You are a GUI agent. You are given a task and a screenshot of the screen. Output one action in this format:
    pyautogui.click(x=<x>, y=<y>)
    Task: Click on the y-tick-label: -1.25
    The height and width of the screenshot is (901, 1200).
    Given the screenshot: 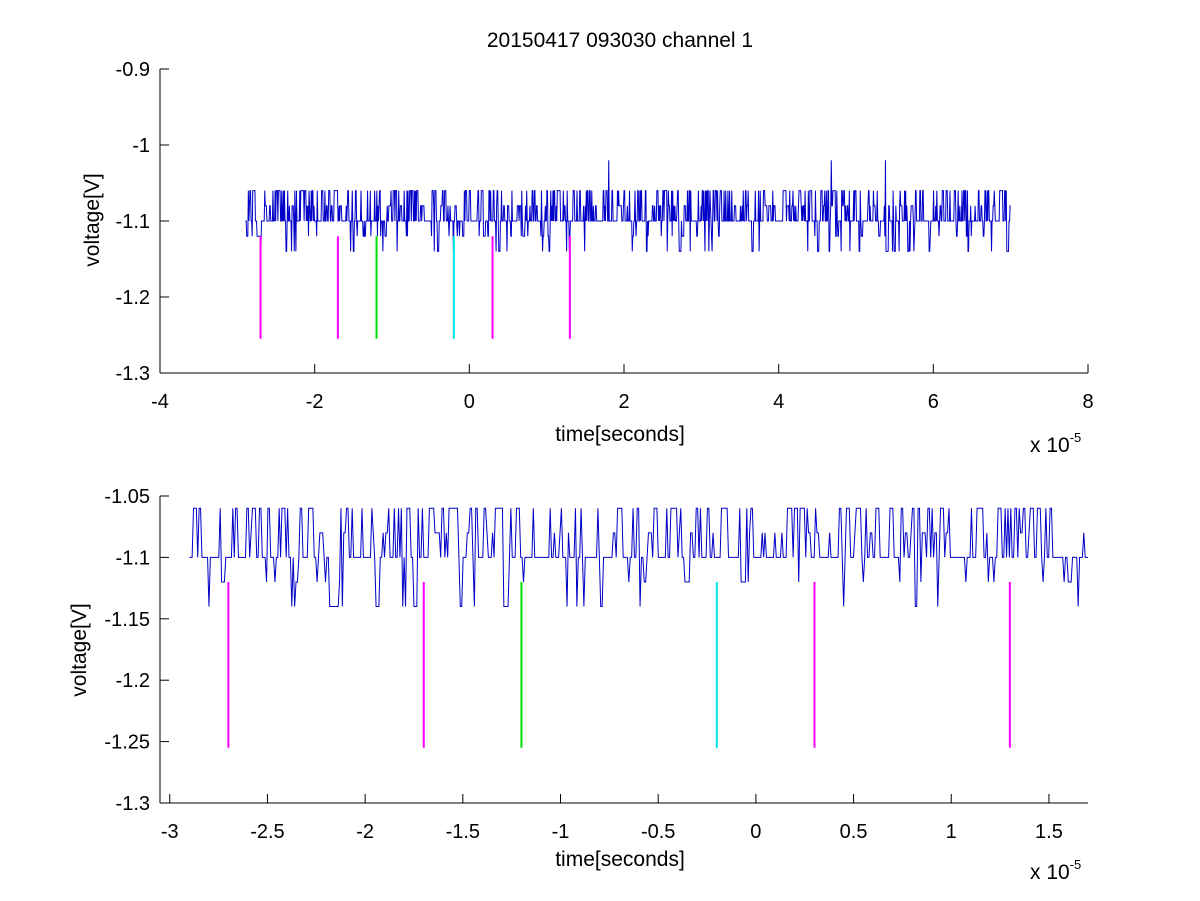 What is the action you would take?
    pyautogui.click(x=127, y=743)
    